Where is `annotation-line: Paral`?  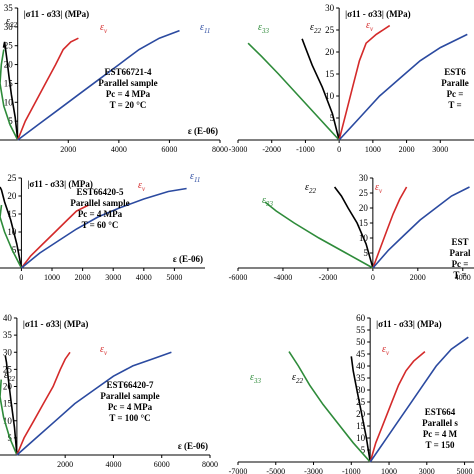
annotation-line: Paral is located at coordinates (460, 253).